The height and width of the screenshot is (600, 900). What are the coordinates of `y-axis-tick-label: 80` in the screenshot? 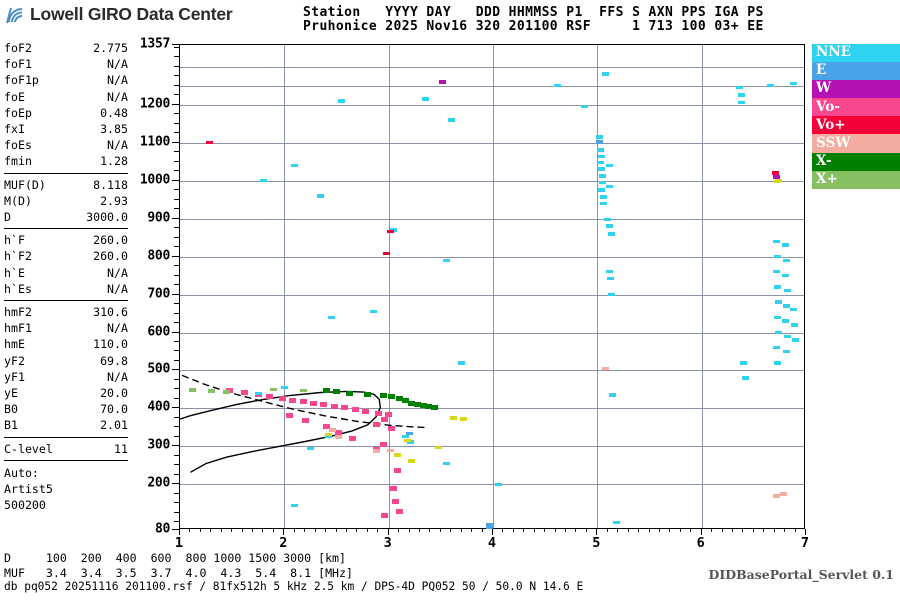 It's located at (162, 529).